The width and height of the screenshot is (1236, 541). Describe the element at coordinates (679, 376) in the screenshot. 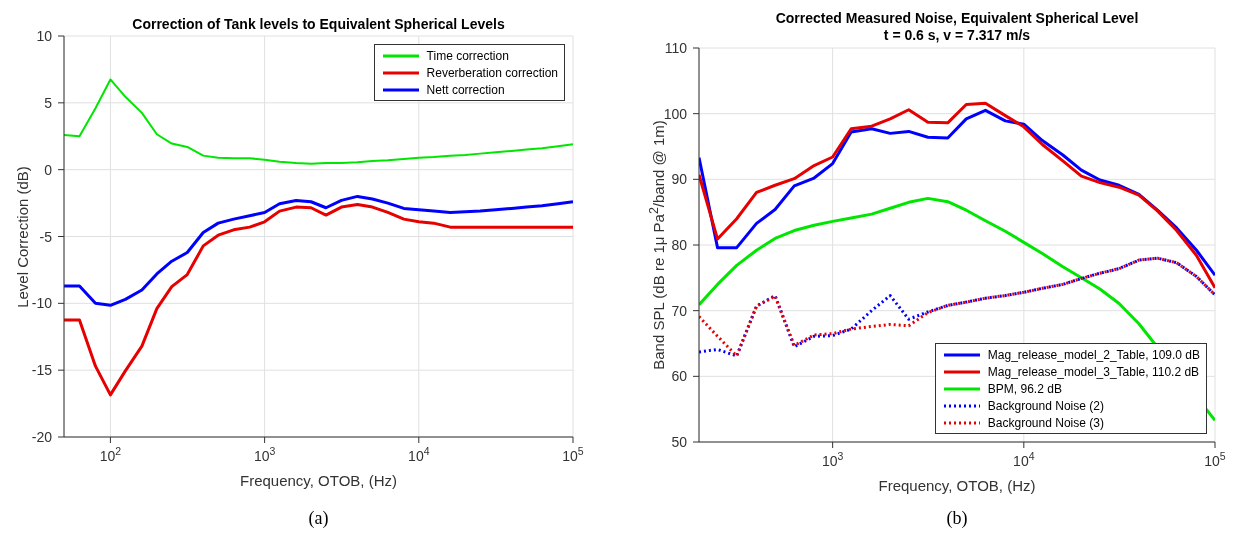

I see `y-tick-label: 60` at that location.